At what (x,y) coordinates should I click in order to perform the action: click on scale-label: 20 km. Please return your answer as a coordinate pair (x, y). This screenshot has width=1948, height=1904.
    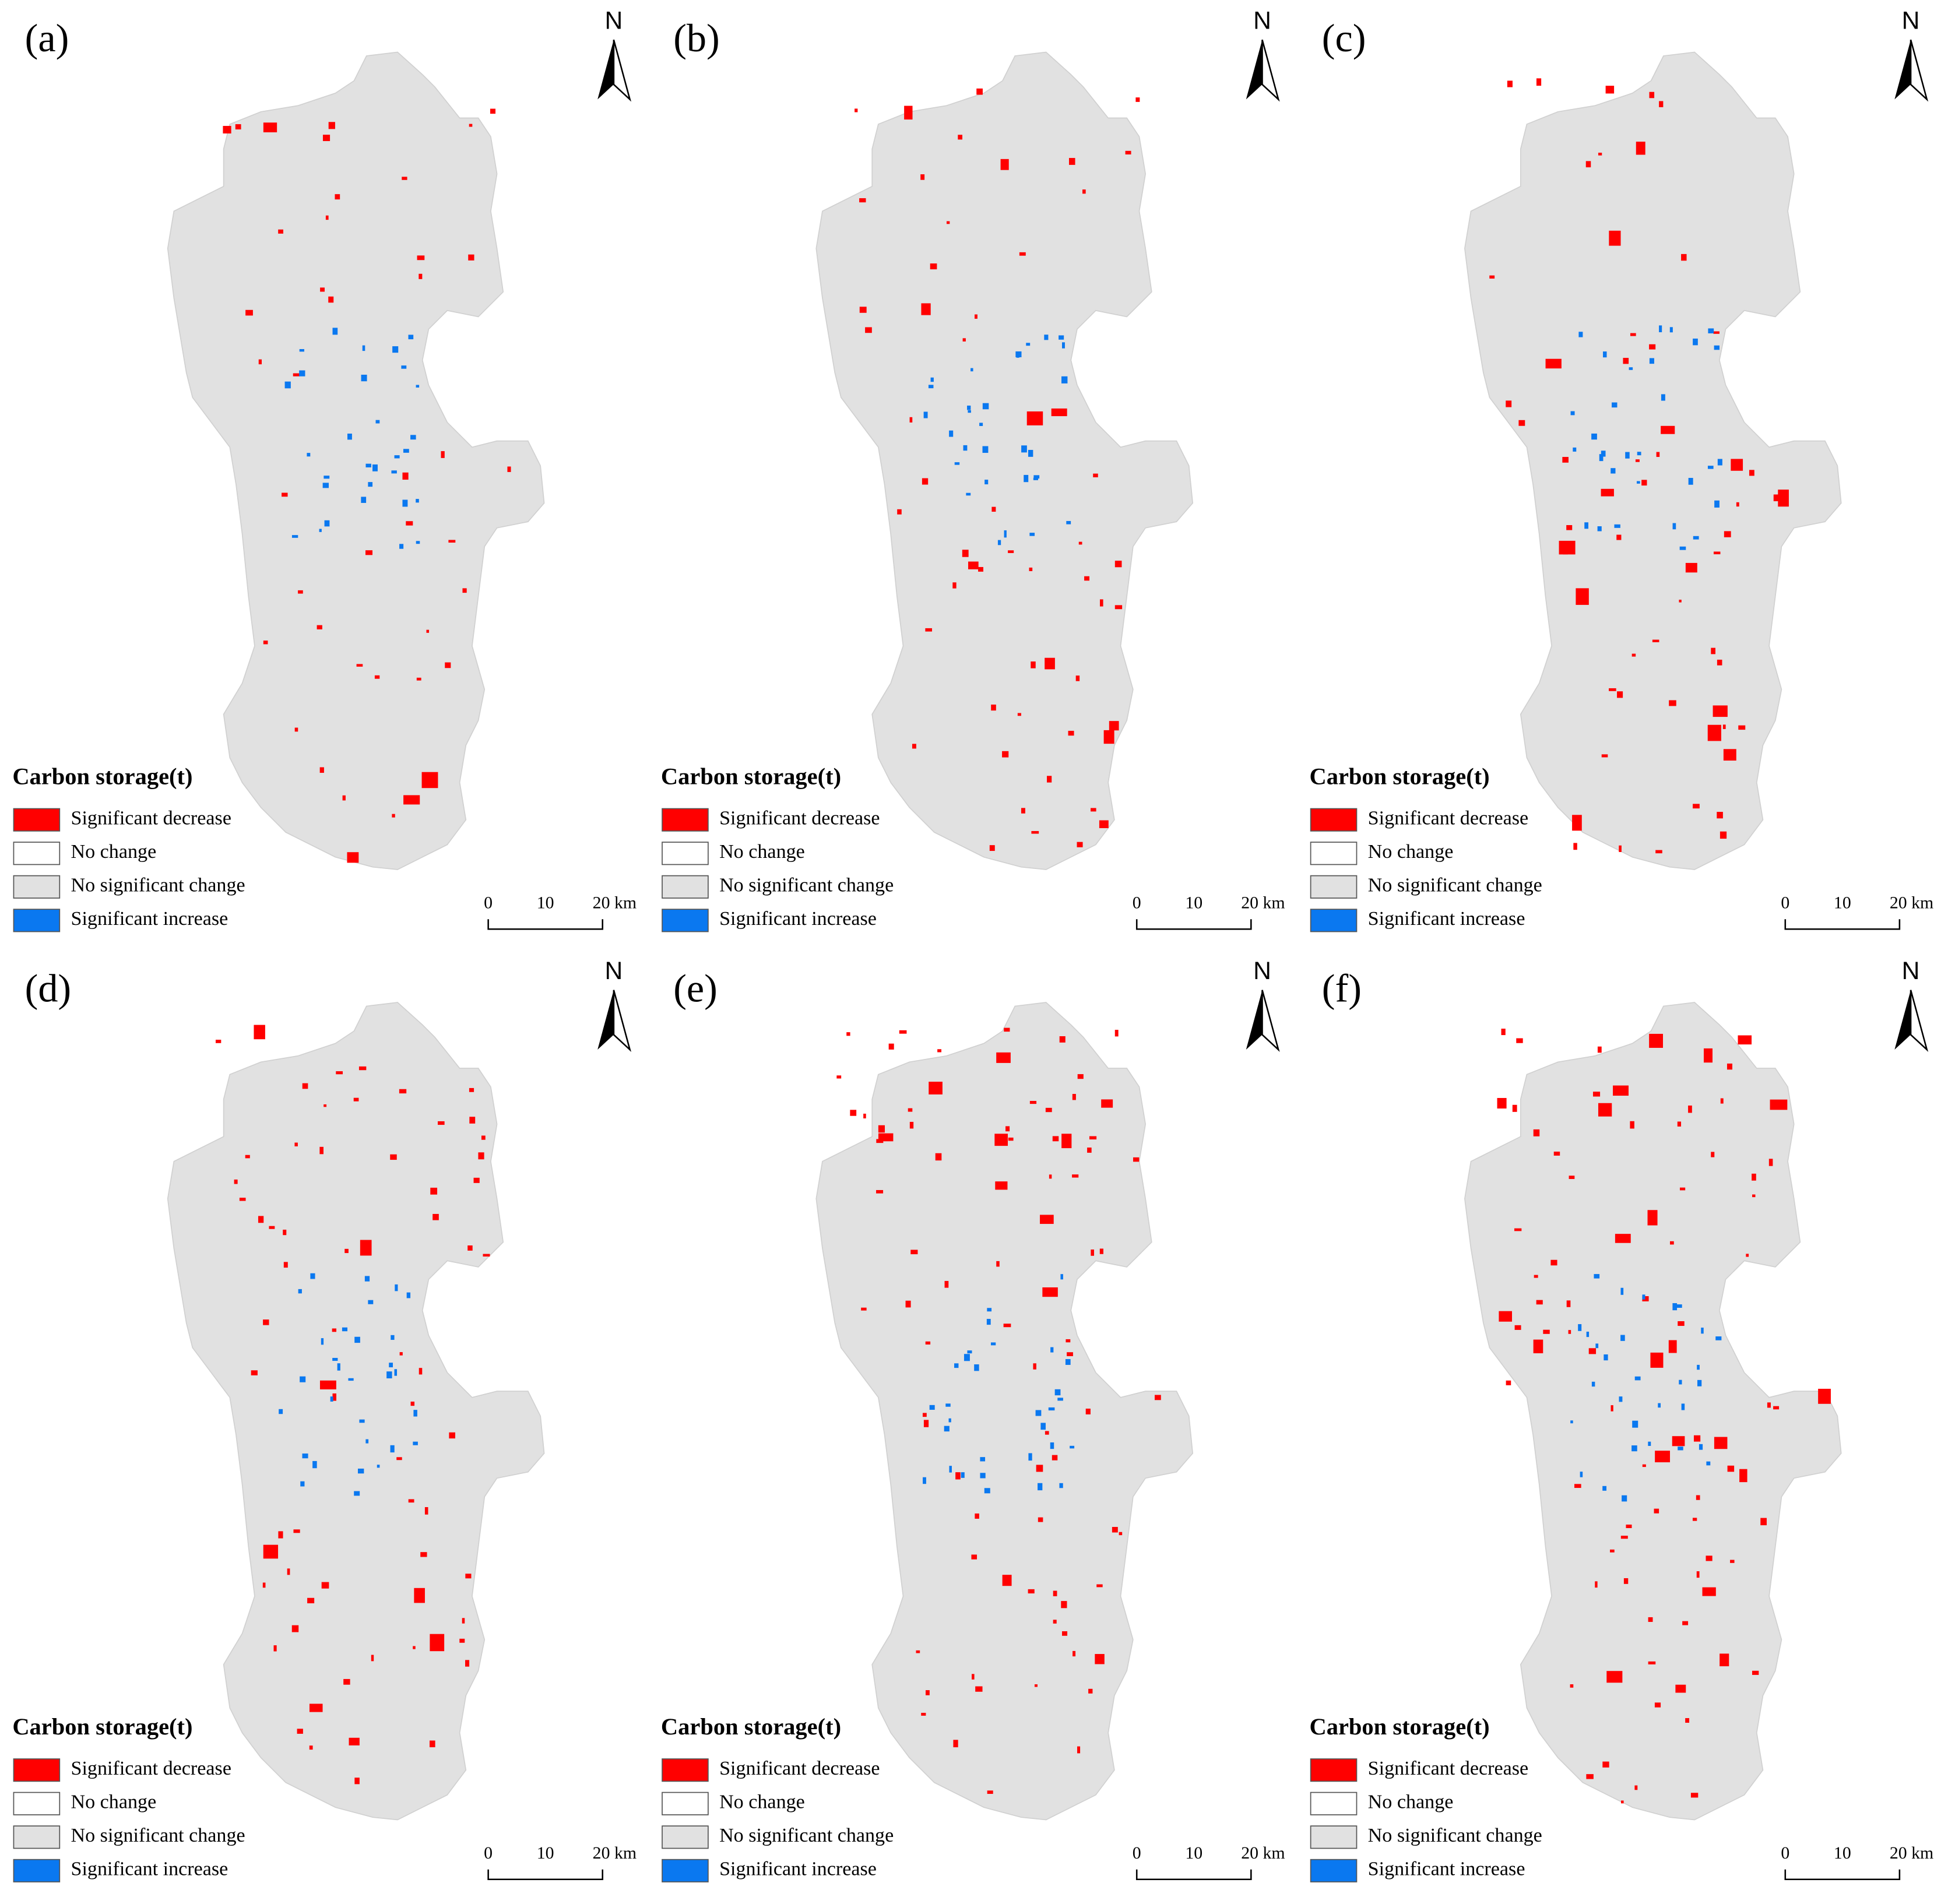
    Looking at the image, I should click on (615, 1853).